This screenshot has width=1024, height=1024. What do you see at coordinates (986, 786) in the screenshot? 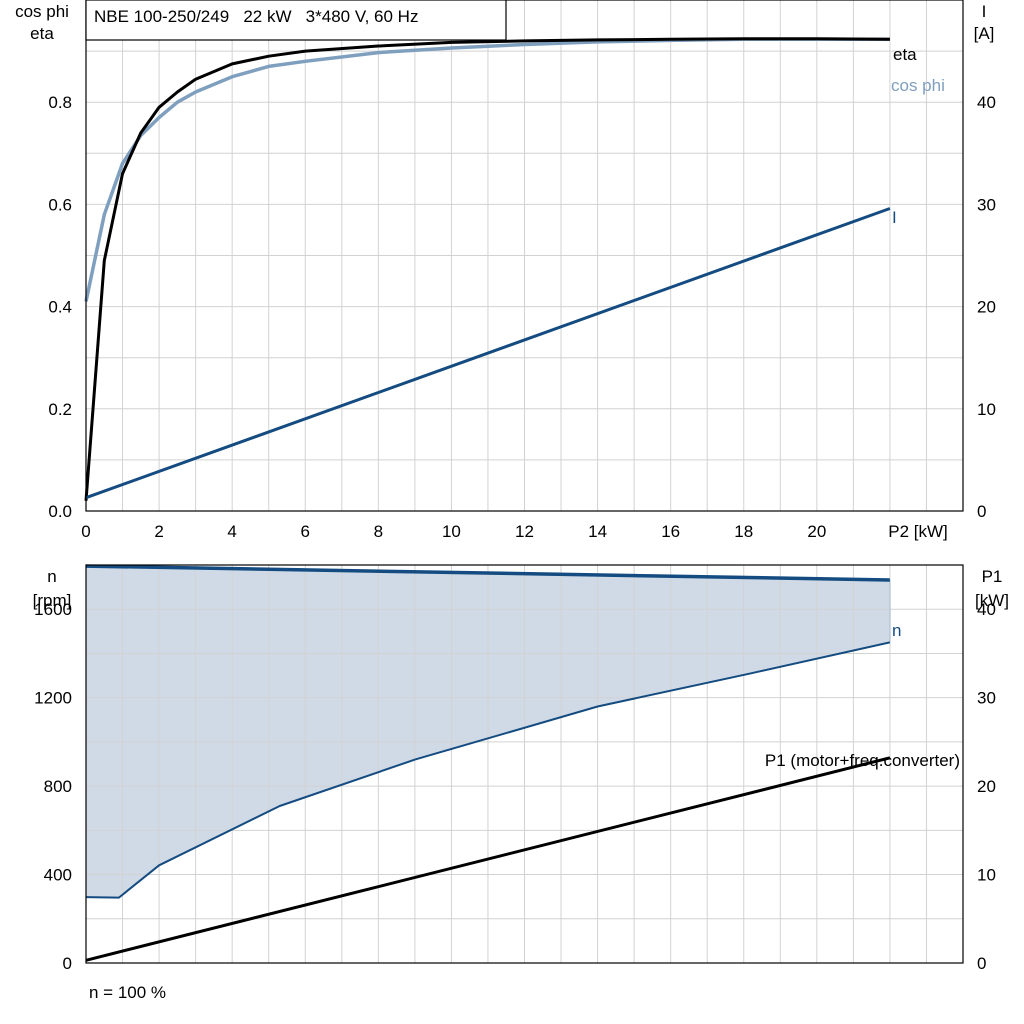
I see `p1-tick-label: 20` at bounding box center [986, 786].